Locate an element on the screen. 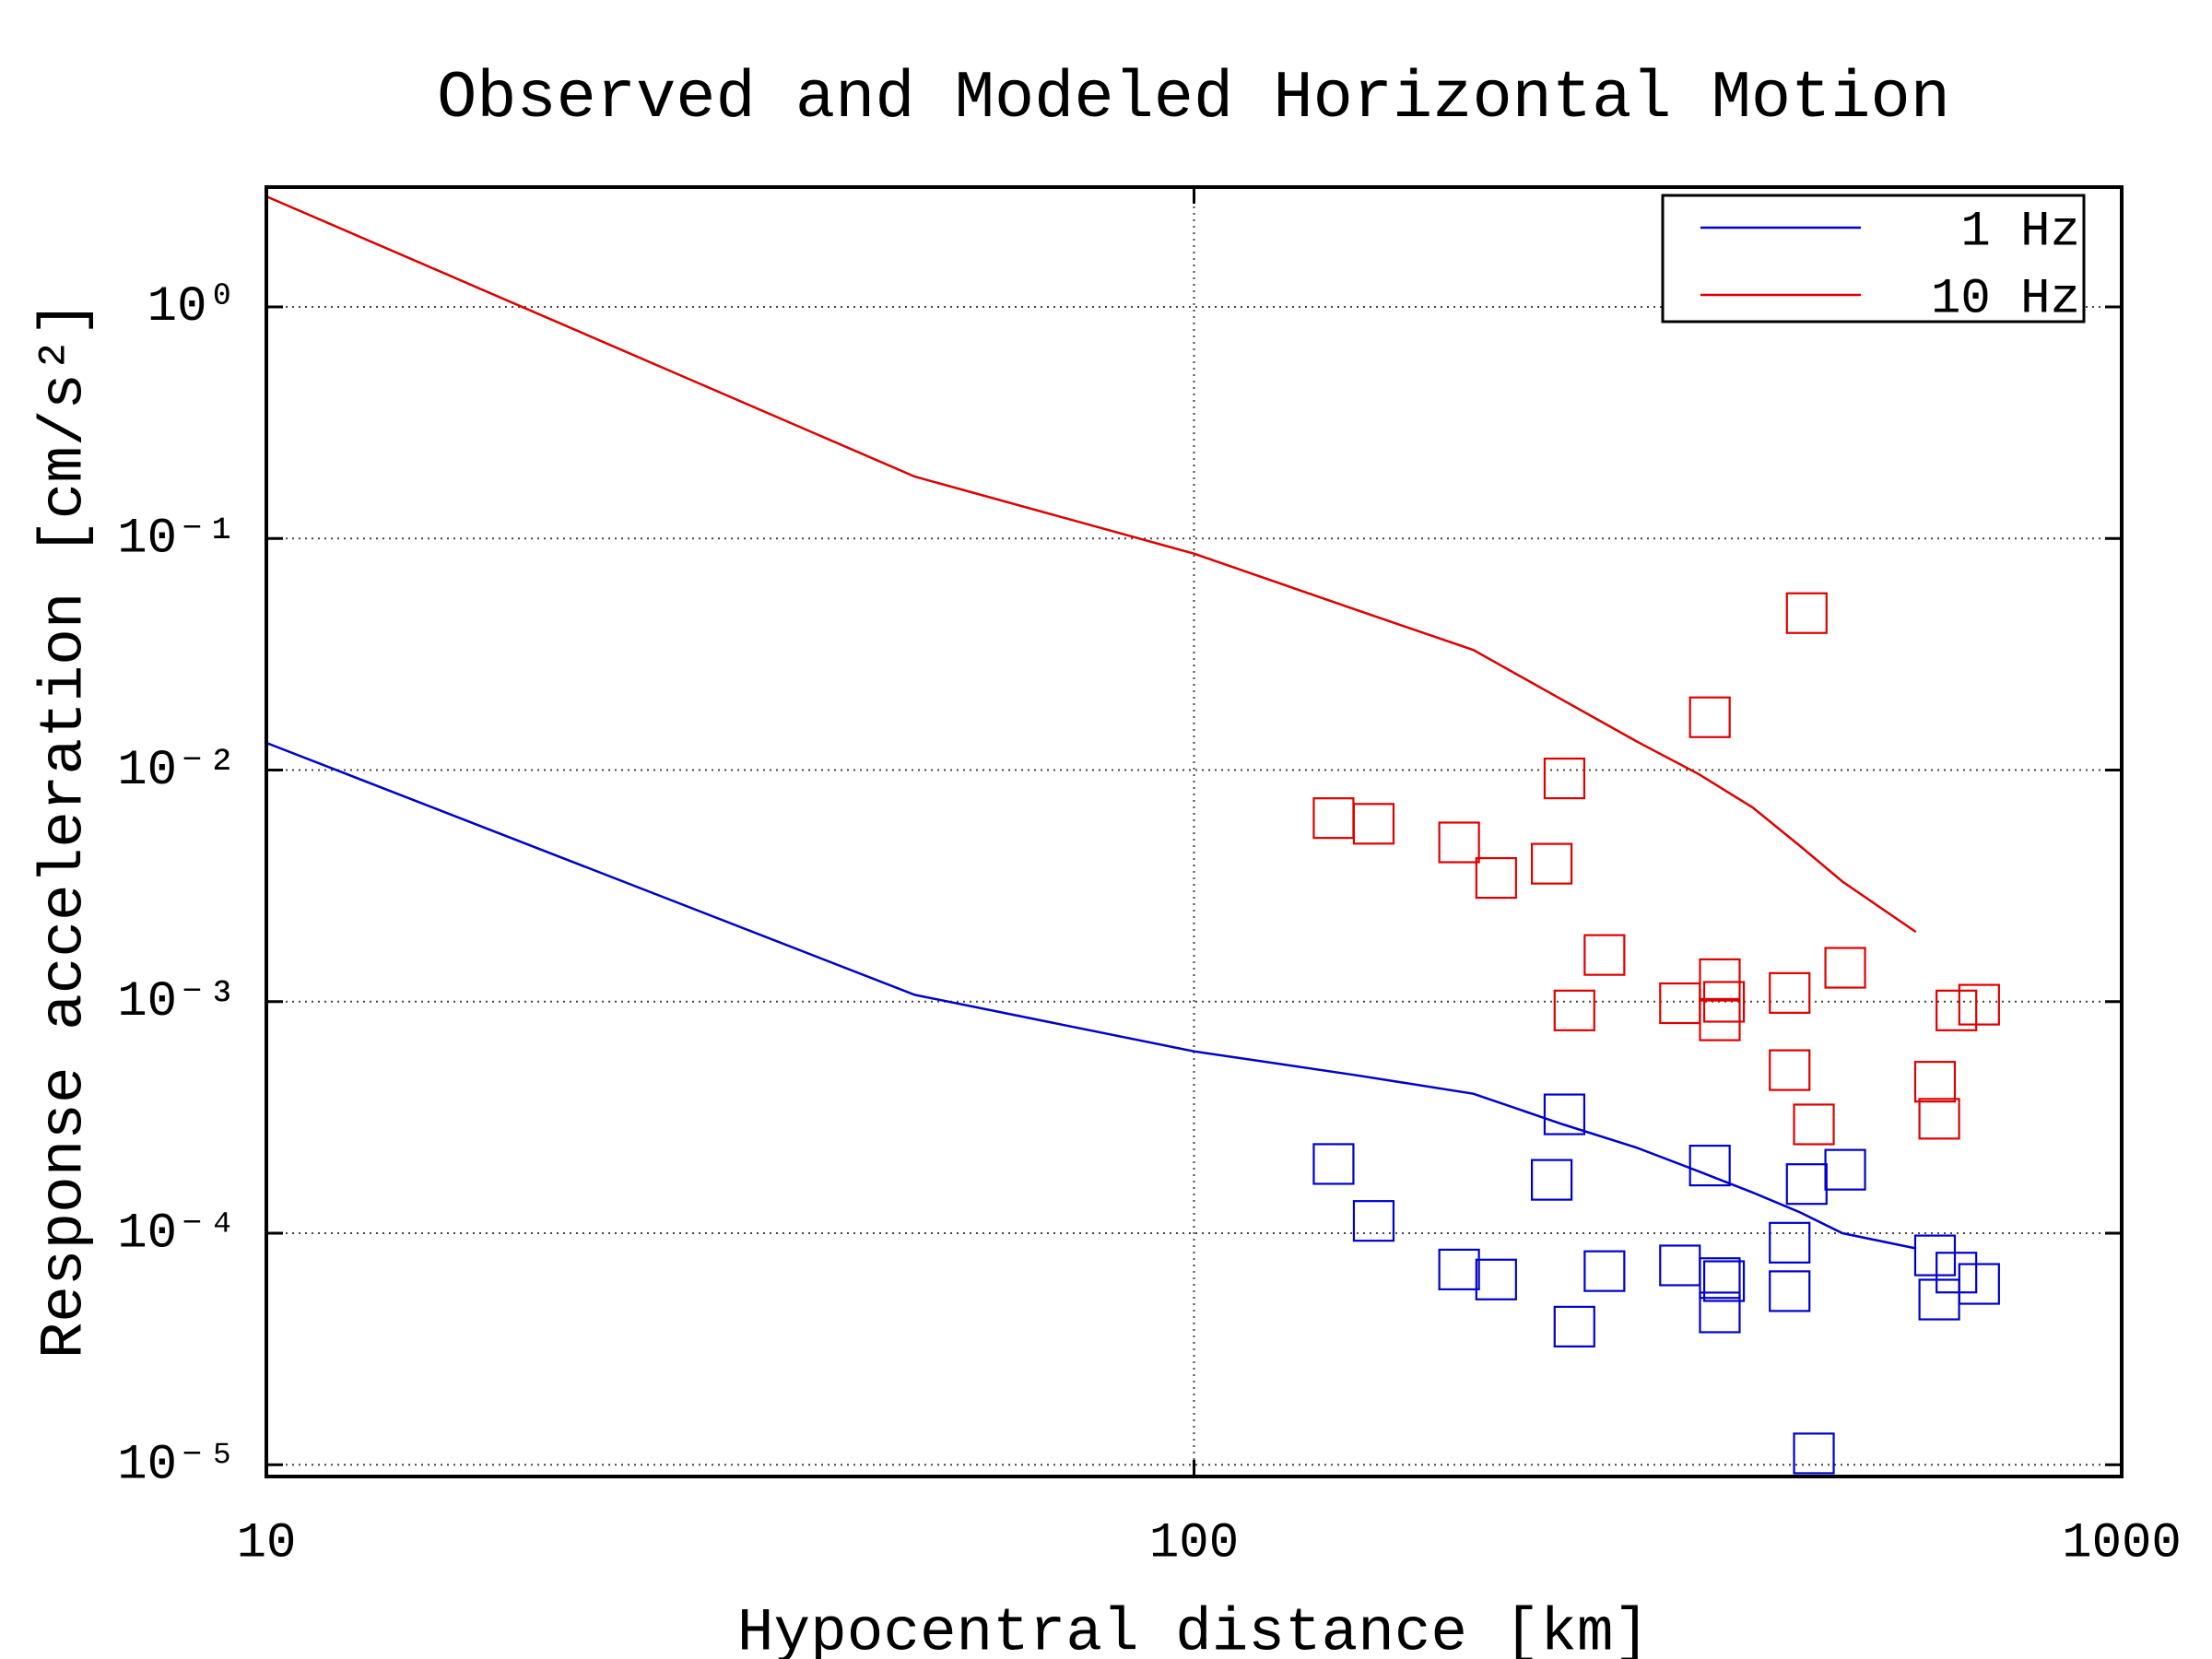 This screenshot has width=2212, height=1659. legend-label: 1 Hz is located at coordinates (2020, 232).